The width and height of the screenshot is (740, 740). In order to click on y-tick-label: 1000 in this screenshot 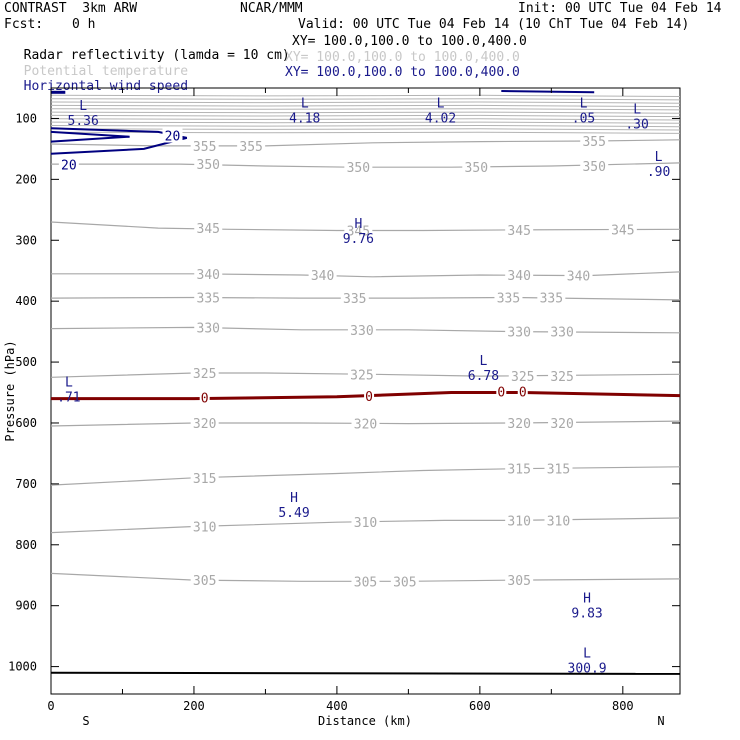, I will do `click(22, 667)`.